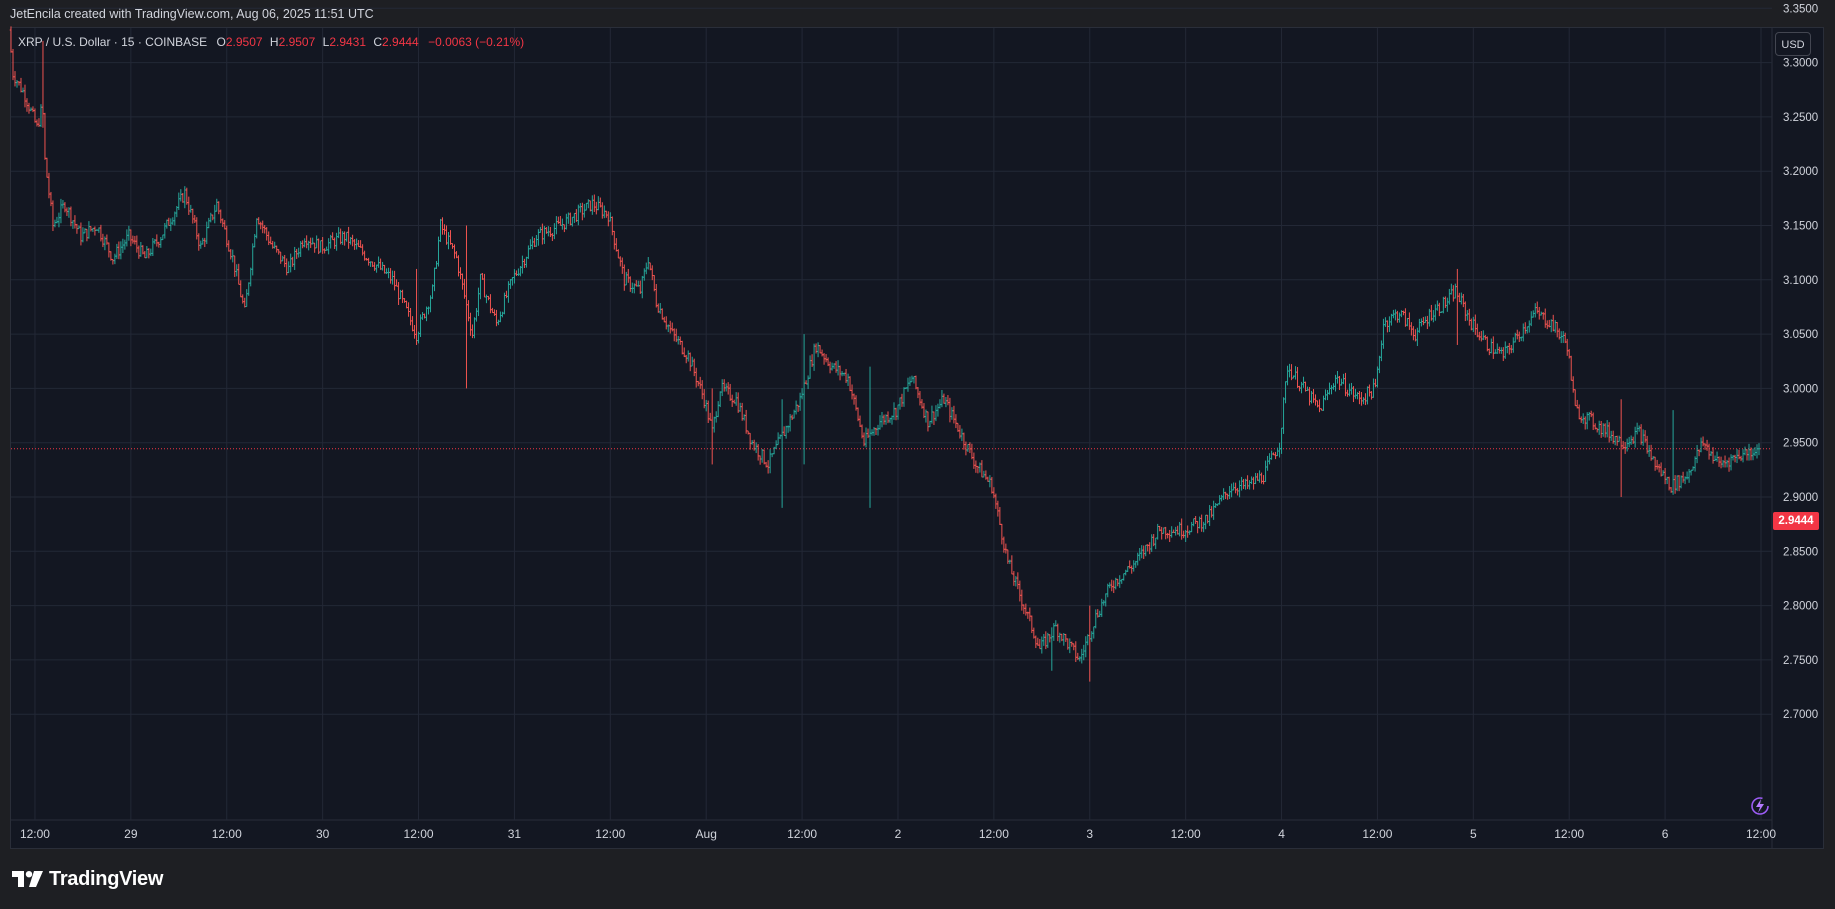 The image size is (1835, 909). Describe the element at coordinates (113, 42) in the screenshot. I see `legend-symbol: XRP / U.S. Dollar · 15 · COINBASE` at that location.